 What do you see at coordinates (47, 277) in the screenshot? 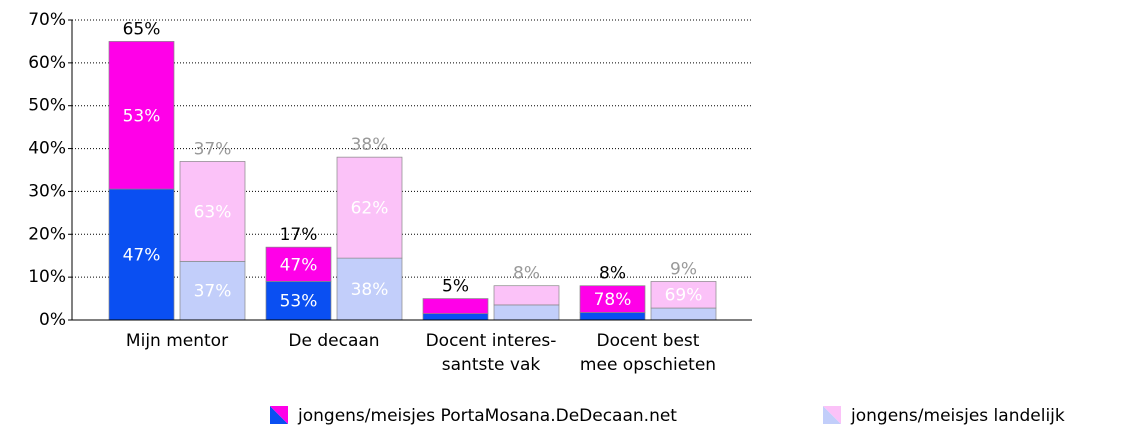
I see `y-tick-label: 10%` at bounding box center [47, 277].